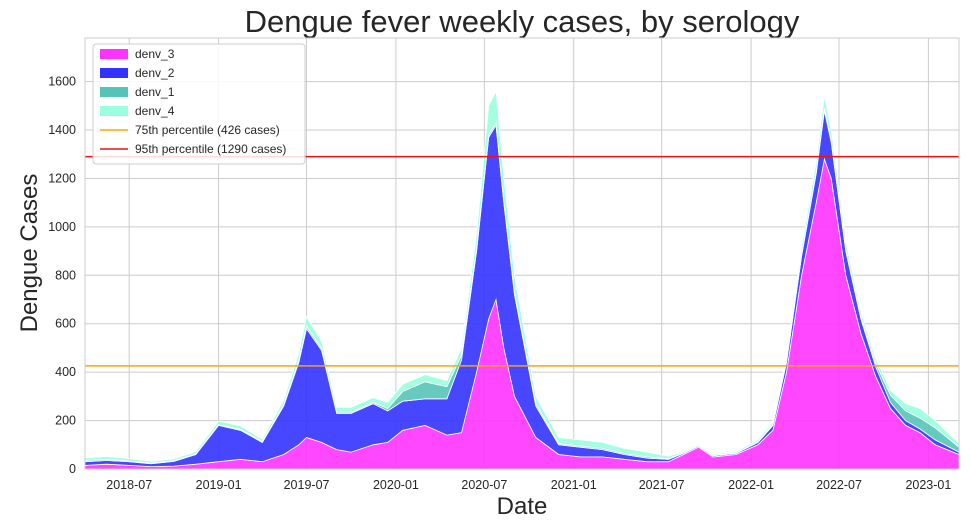  Describe the element at coordinates (65, 372) in the screenshot. I see `y-tick-label: 400` at that location.